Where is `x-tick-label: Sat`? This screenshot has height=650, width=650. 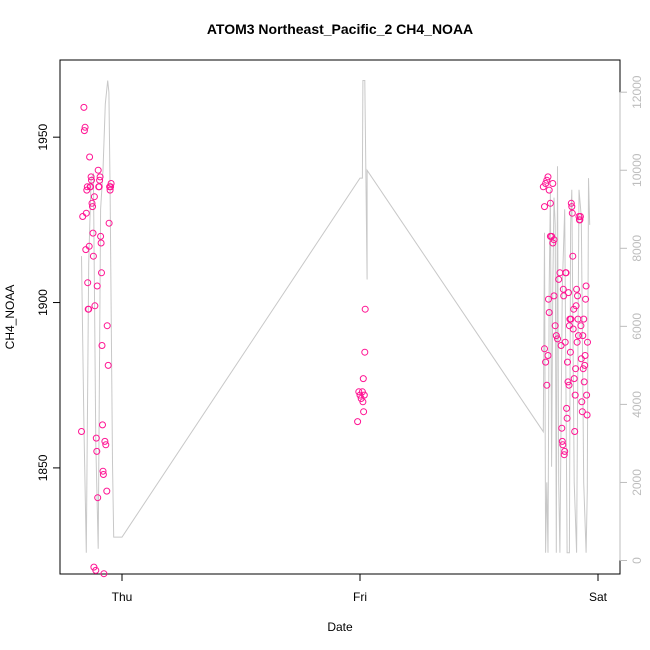
x-tick-label: Sat is located at coordinates (598, 597).